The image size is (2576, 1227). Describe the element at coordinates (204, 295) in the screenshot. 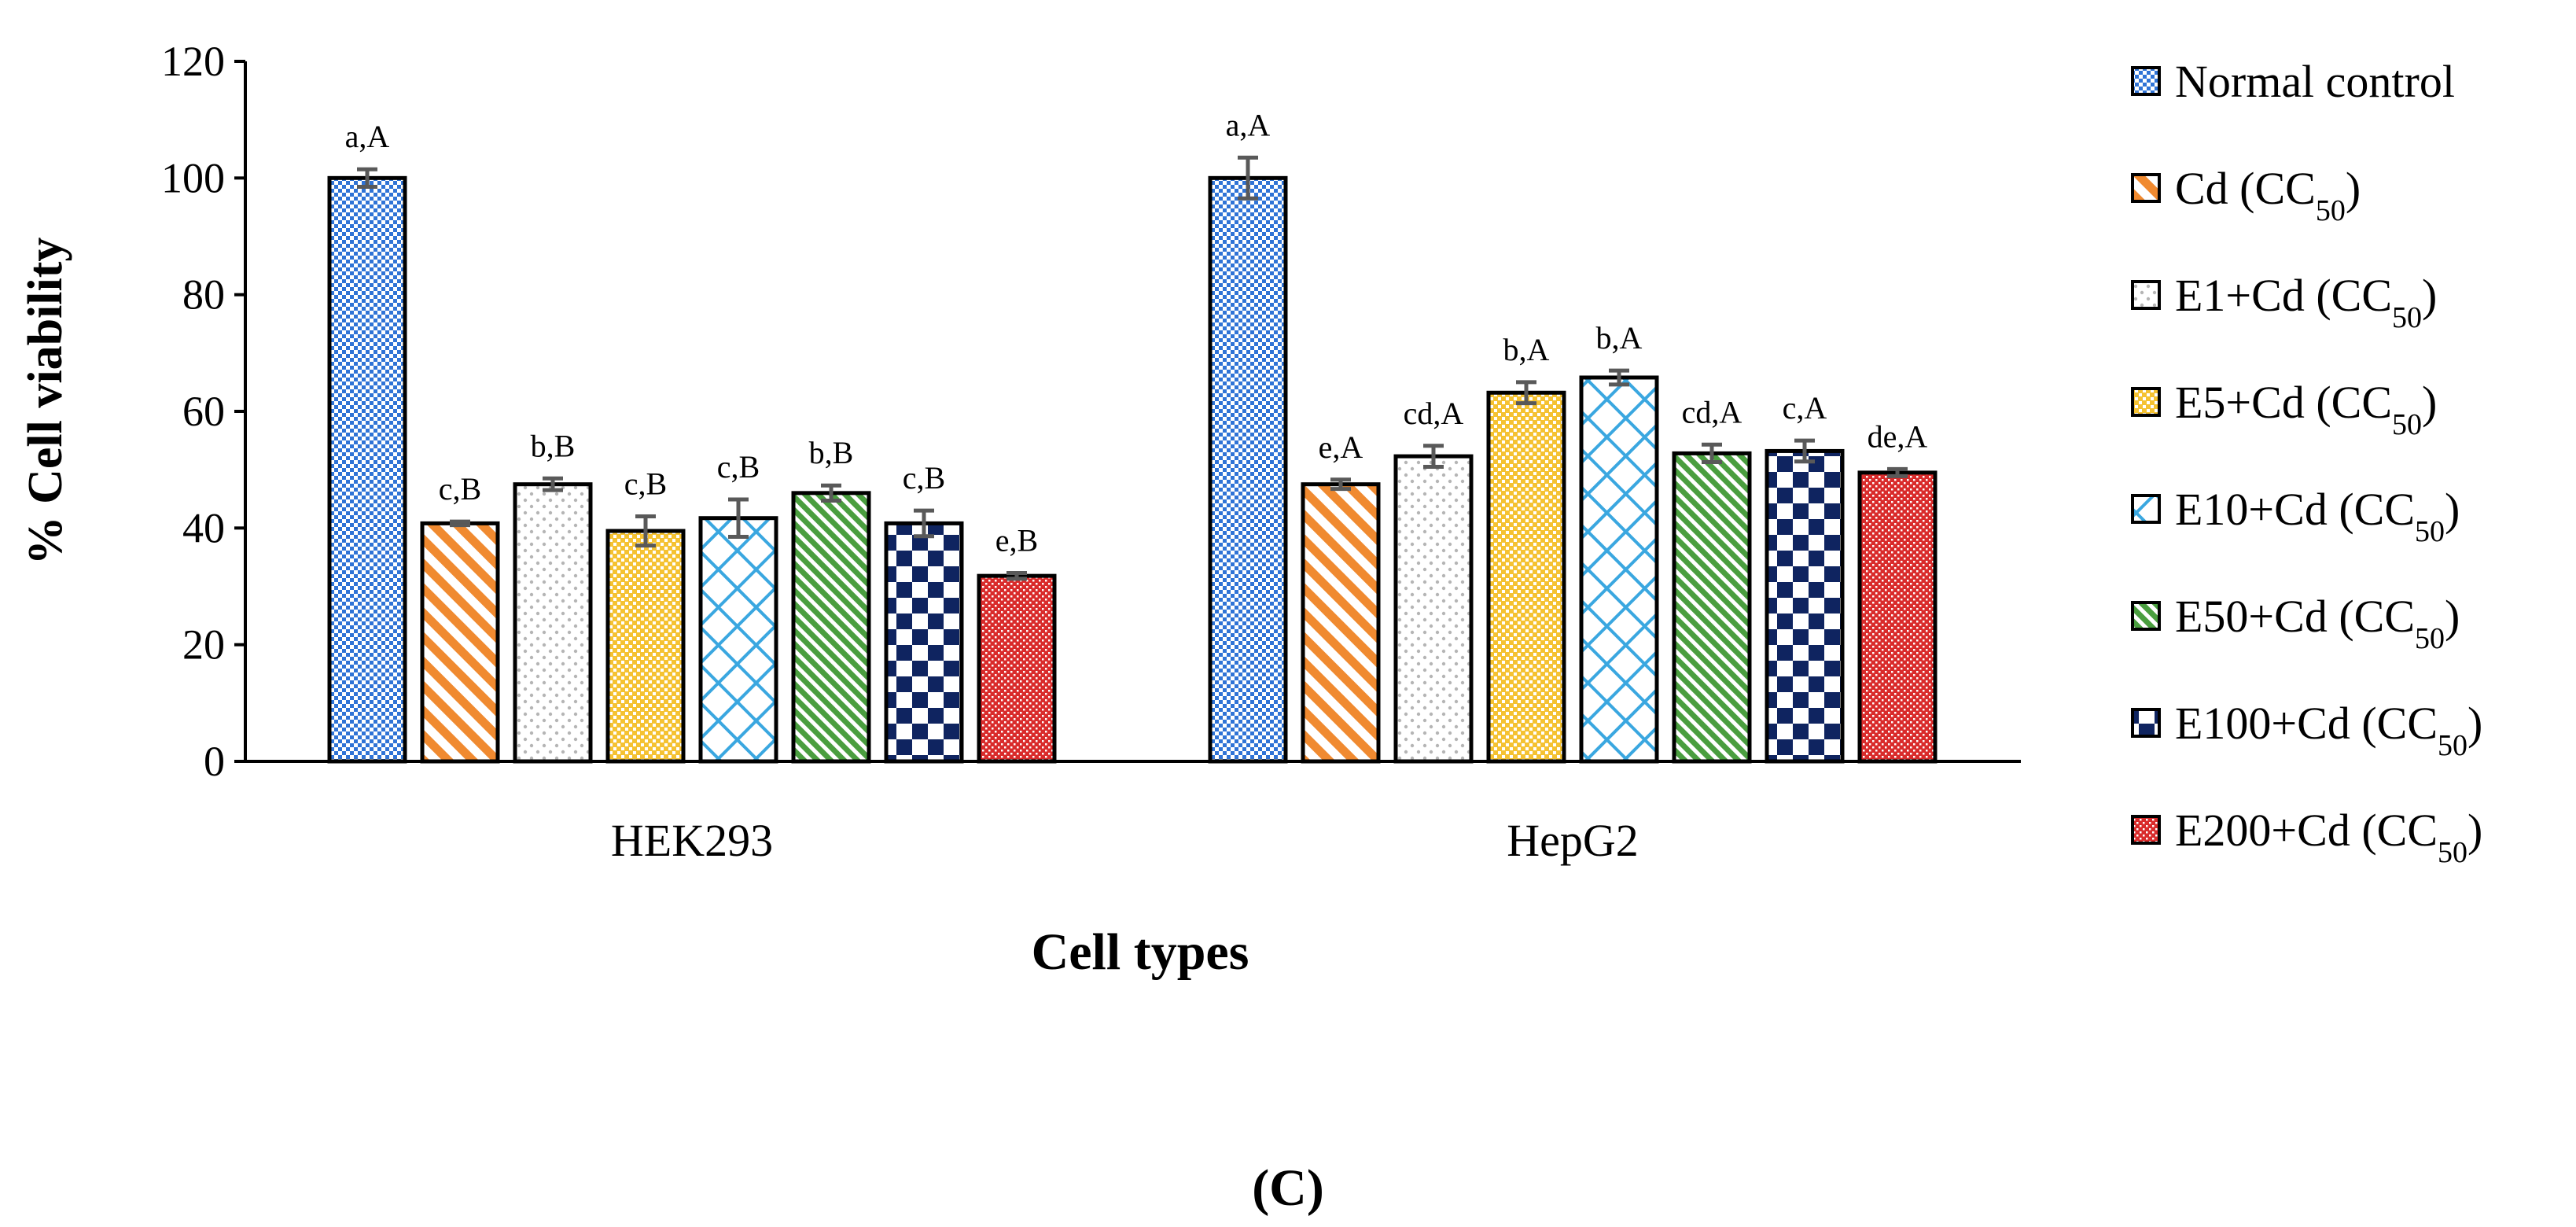

I see `y-tick-label: 80` at that location.